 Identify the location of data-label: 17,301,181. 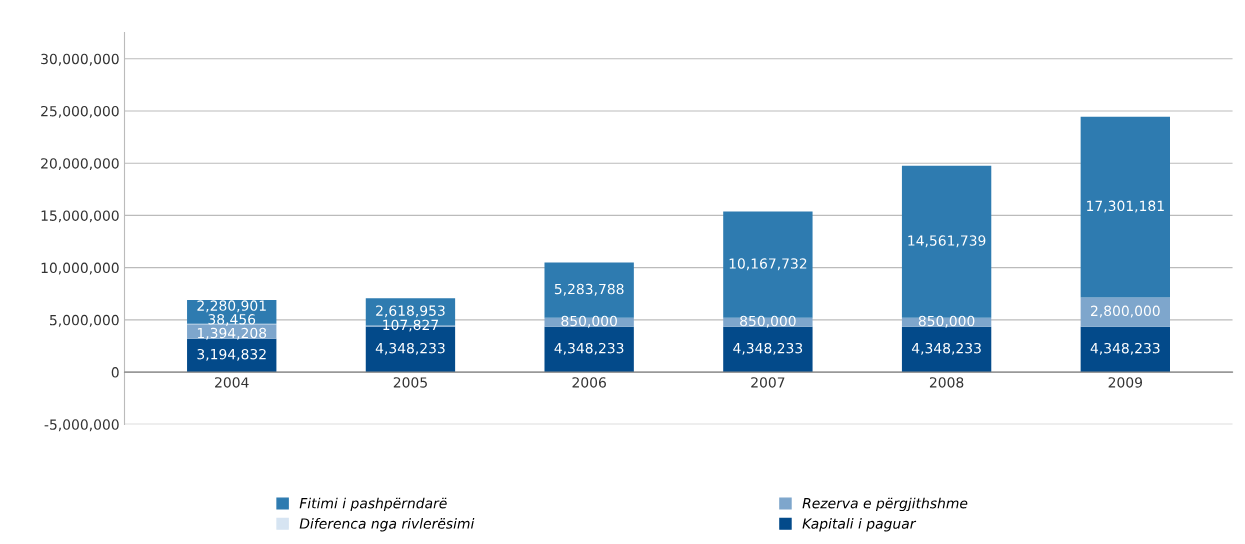
(1125, 206).